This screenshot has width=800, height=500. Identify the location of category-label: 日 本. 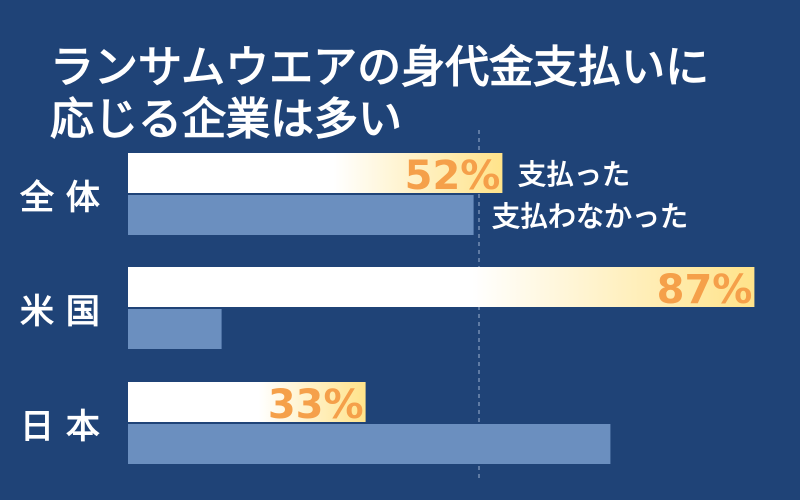
(60, 427).